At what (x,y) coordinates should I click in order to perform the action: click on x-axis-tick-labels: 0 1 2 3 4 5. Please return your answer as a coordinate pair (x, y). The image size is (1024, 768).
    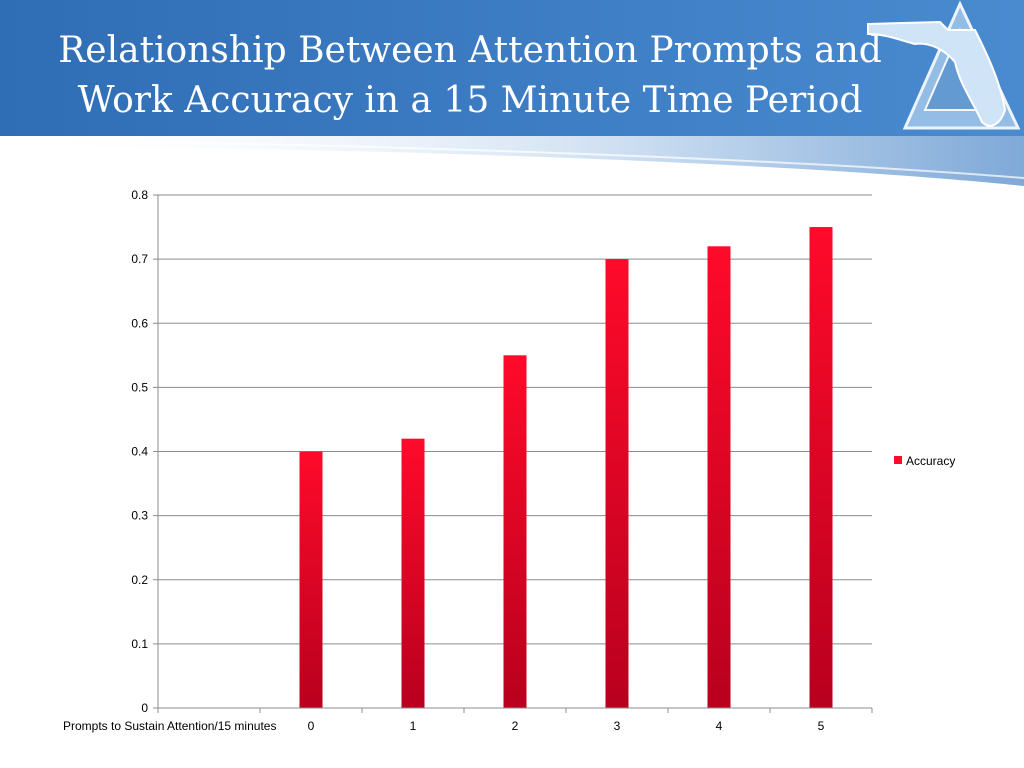
    Looking at the image, I should click on (566, 726).